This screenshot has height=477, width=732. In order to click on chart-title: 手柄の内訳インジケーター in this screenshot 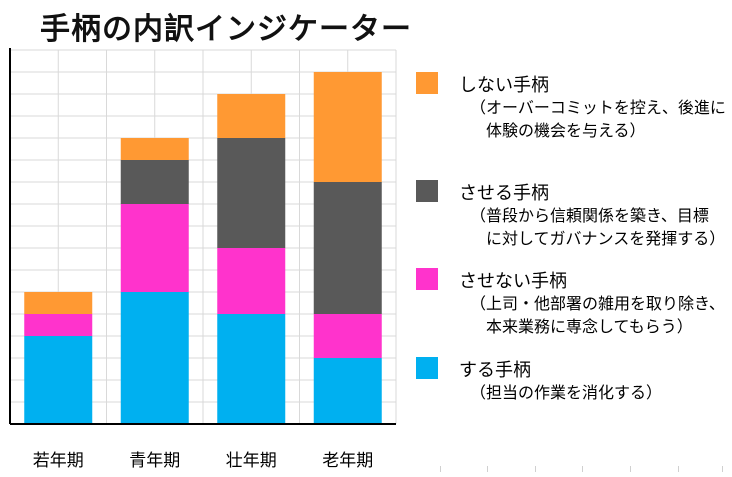, I will do `click(226, 29)`.